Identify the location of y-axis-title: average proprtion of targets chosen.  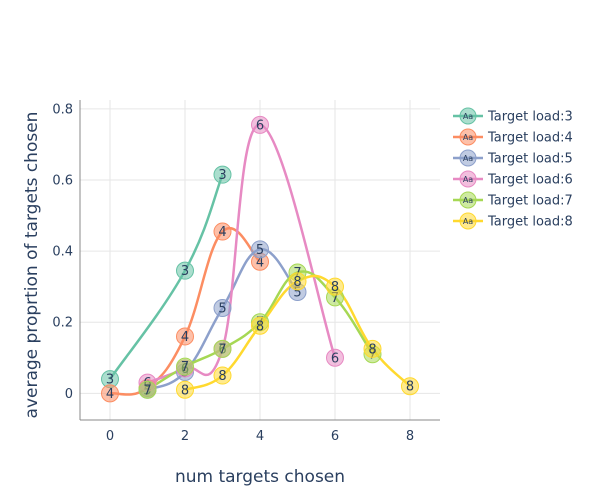
(32, 265).